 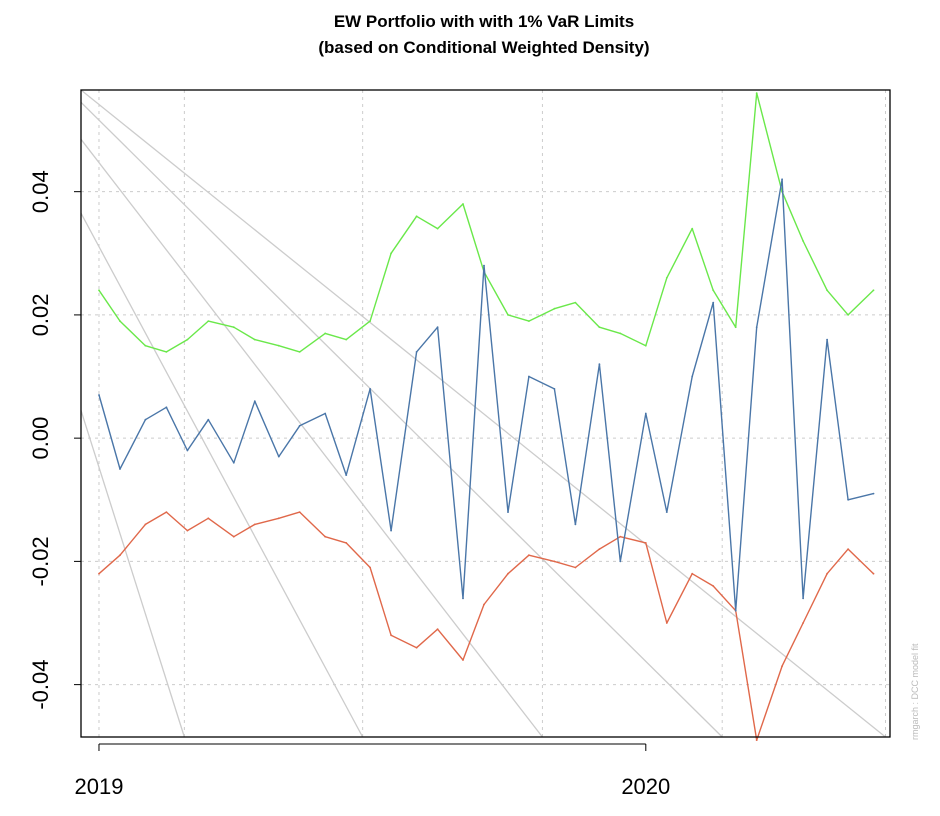 What do you see at coordinates (484, 21) in the screenshot?
I see `chart-title: EW Portfolio with with 1% VaR Limits` at bounding box center [484, 21].